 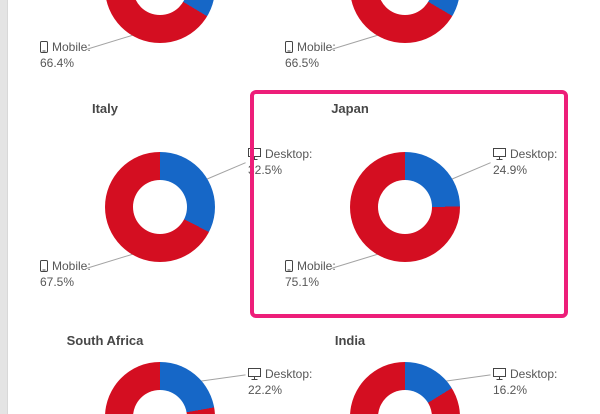 I want to click on mobile-value: 75.1%, so click(x=302, y=282).